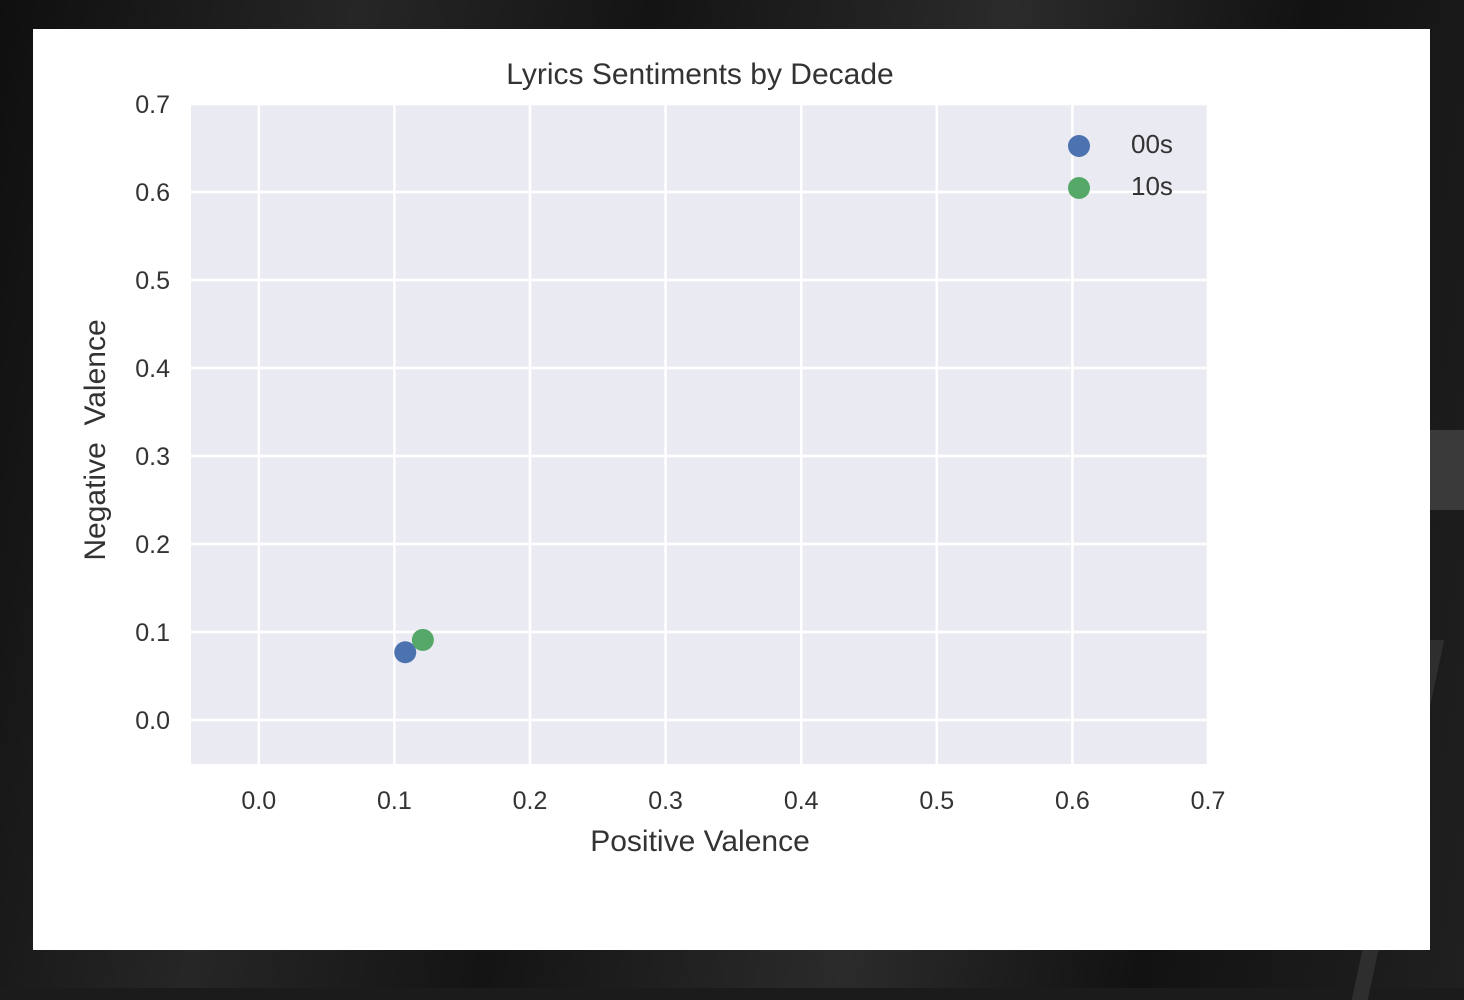 The image size is (1464, 1000). I want to click on legend-marker-00s, so click(1079, 146).